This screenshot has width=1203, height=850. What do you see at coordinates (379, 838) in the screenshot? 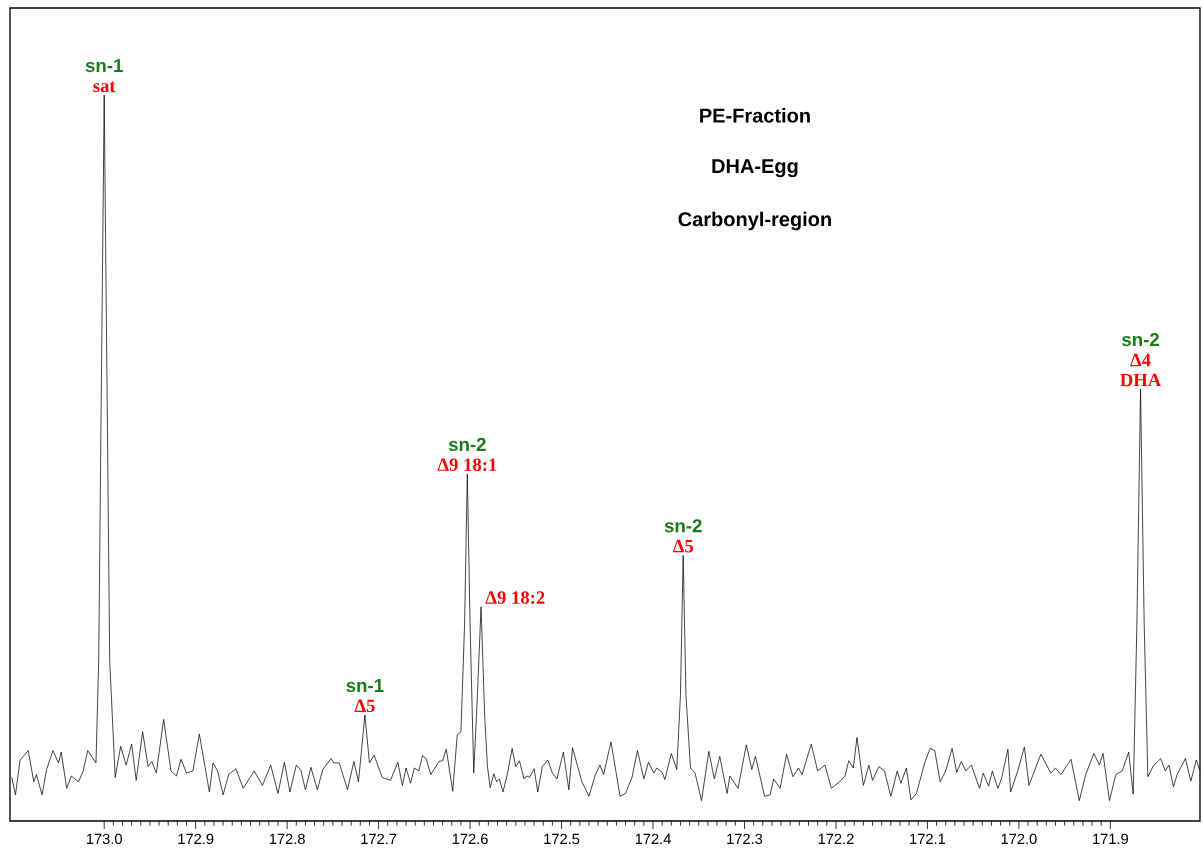
I see `x-tick-label: 172.7` at bounding box center [379, 838].